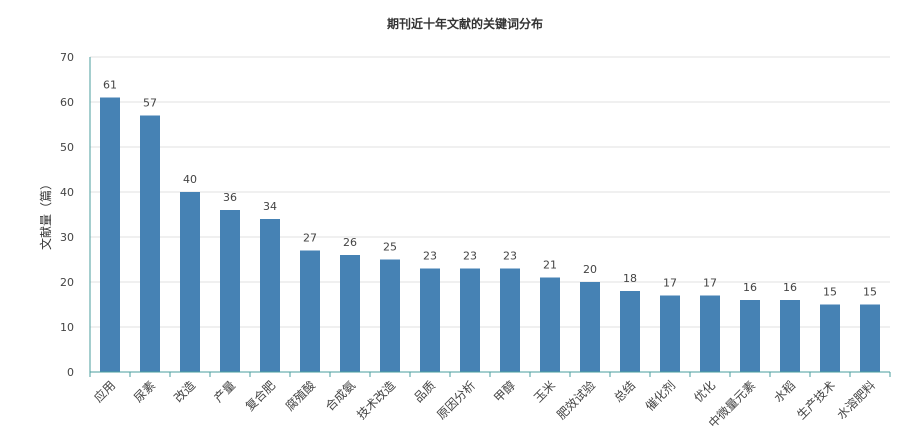 This screenshot has height=446, width=911. I want to click on y-axis-label: 文献量（篇）, so click(45, 214).